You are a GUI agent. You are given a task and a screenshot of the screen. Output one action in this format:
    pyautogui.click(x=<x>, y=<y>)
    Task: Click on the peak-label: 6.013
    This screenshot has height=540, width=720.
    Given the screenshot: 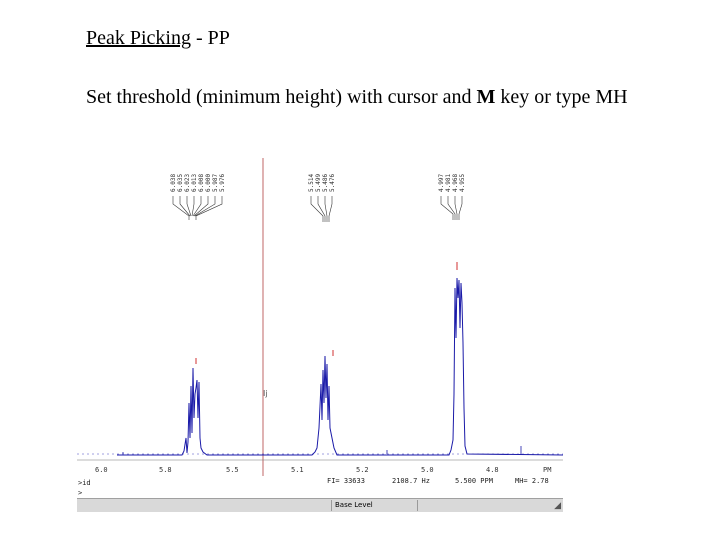 What is the action you would take?
    pyautogui.click(x=194, y=183)
    